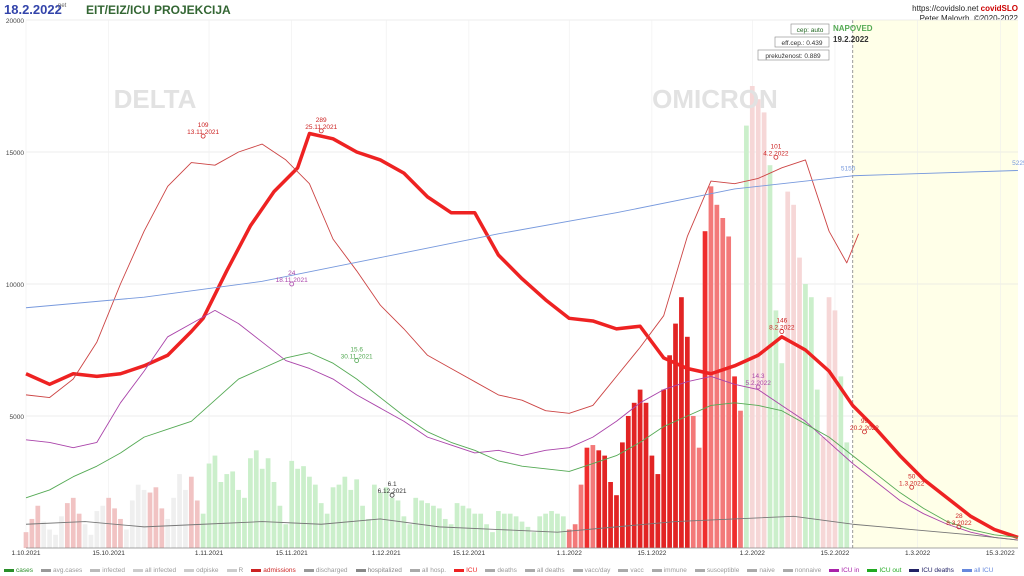  I want to click on legend-item: ICU, so click(465, 570).